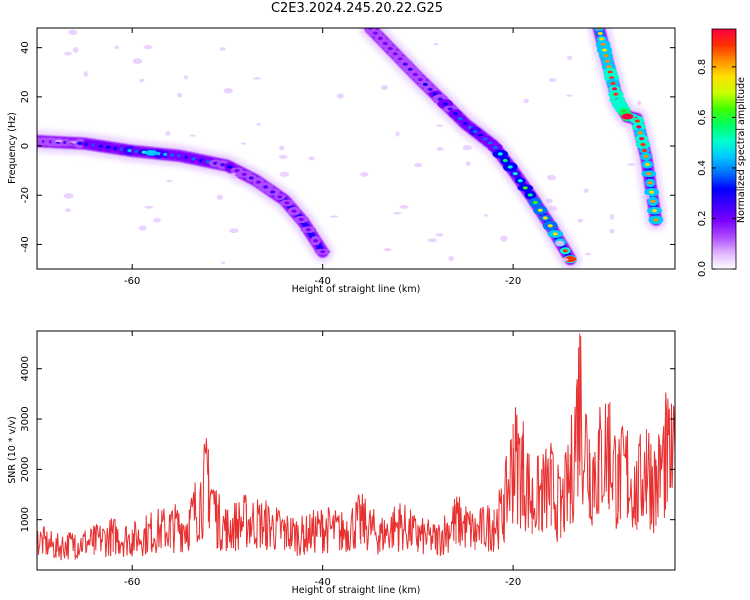 The image size is (750, 600). Describe the element at coordinates (702, 67) in the screenshot. I see `colorbar-tick-label: 0.8` at that location.